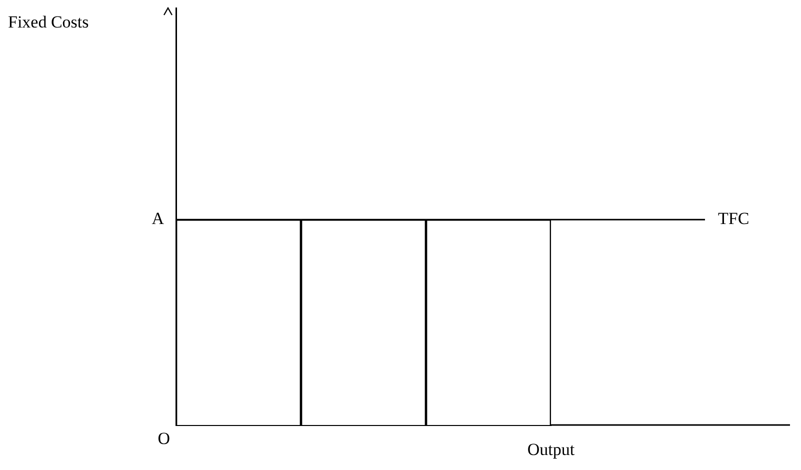 This screenshot has height=470, width=801. Describe the element at coordinates (164, 438) in the screenshot. I see `text: O` at that location.